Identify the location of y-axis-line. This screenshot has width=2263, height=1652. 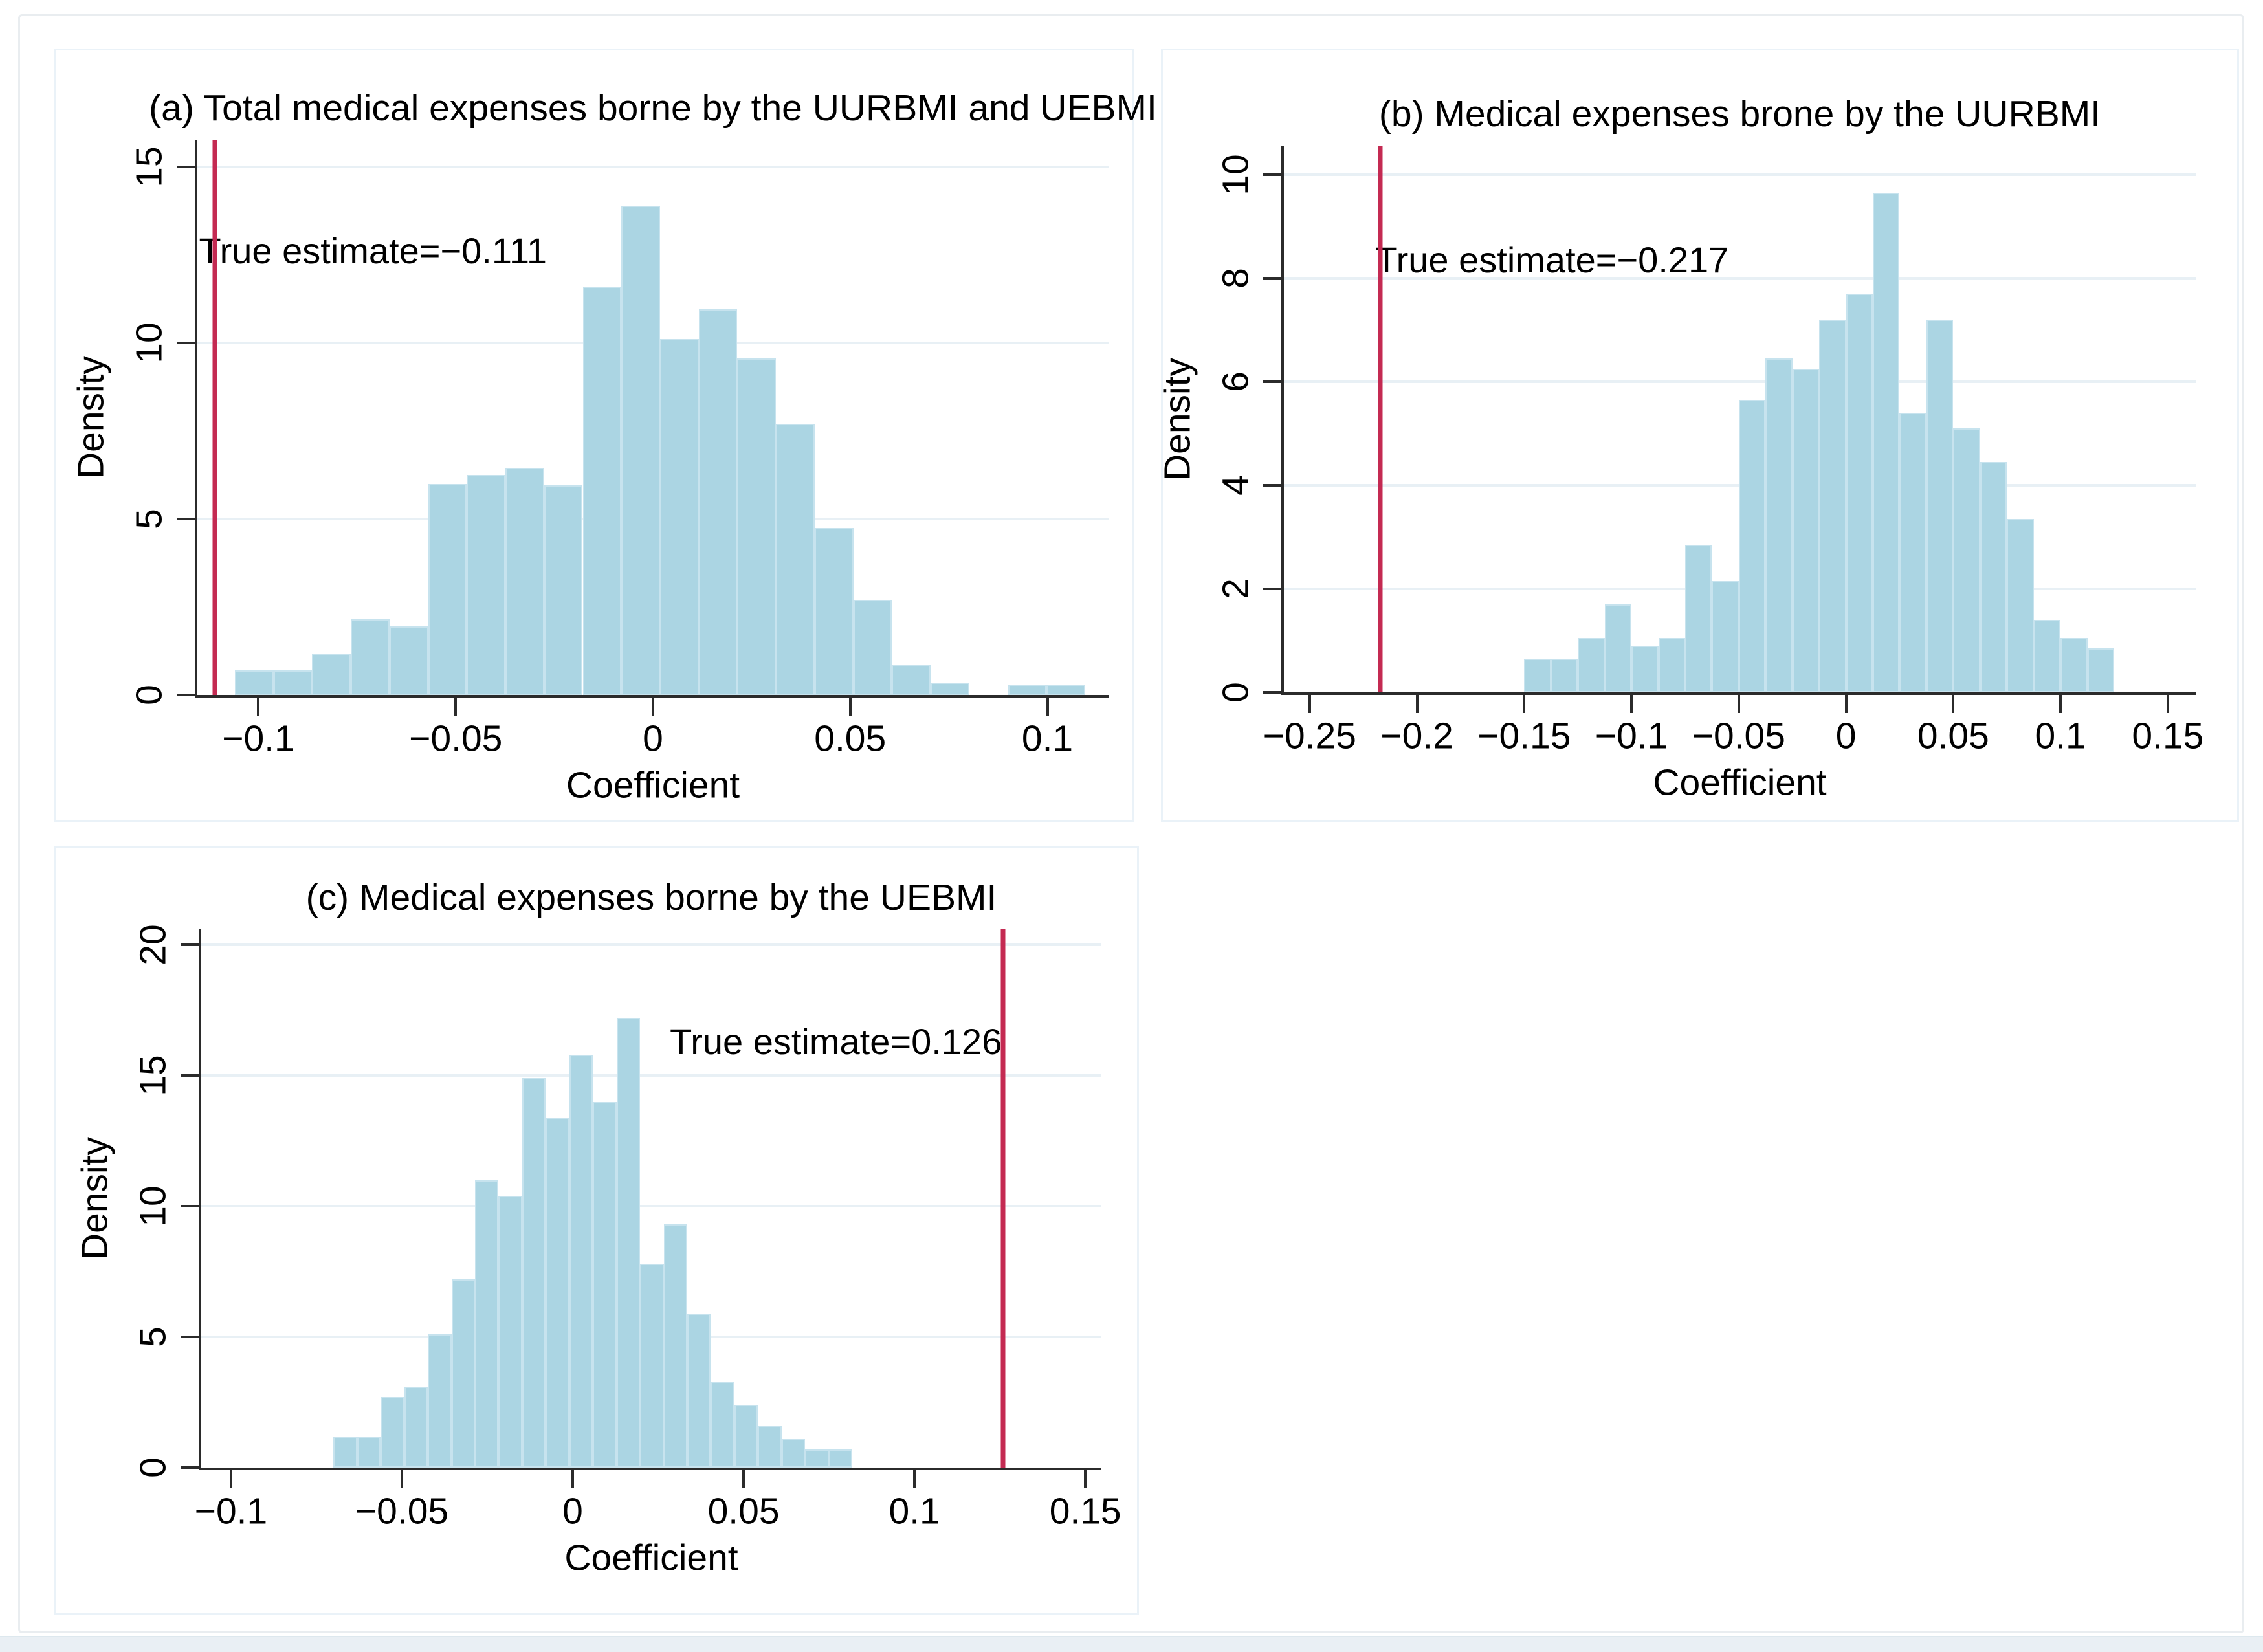
(1282, 421).